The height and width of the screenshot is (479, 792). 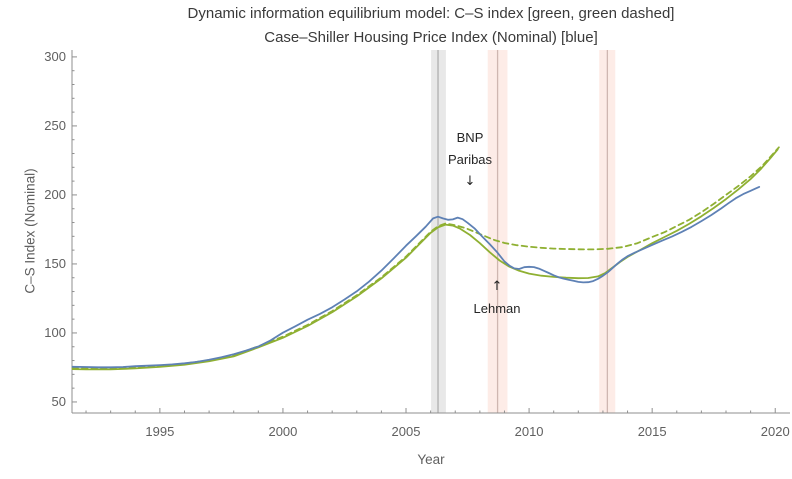 What do you see at coordinates (283, 431) in the screenshot?
I see `x-tick-label: 2000` at bounding box center [283, 431].